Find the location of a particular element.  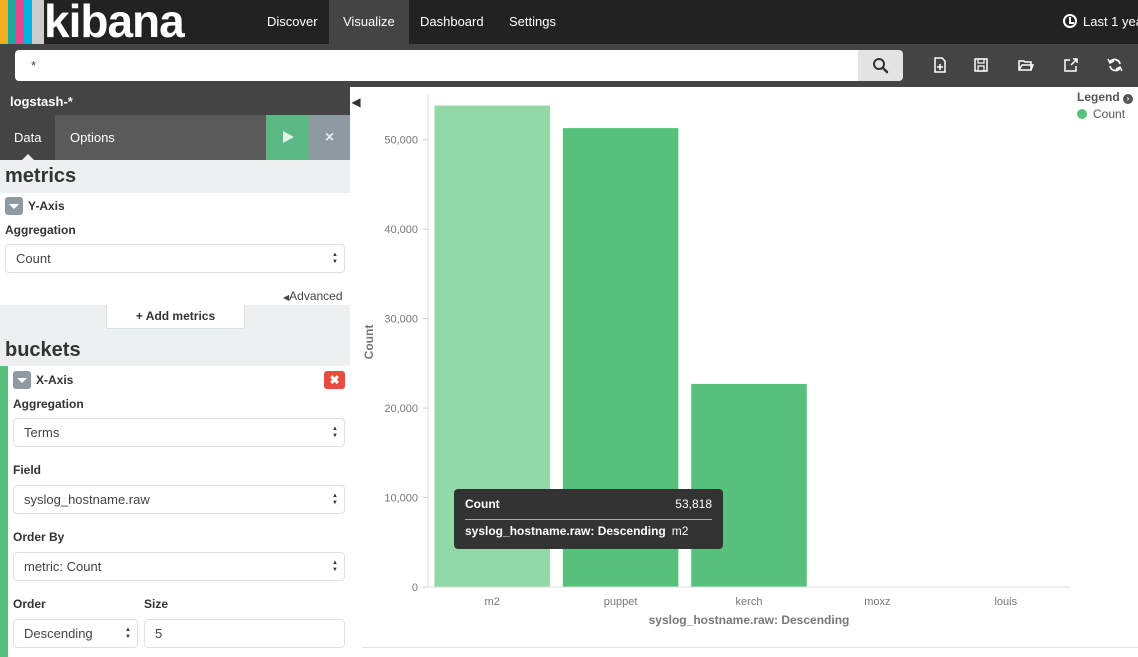

search-input is located at coordinates (436, 65).